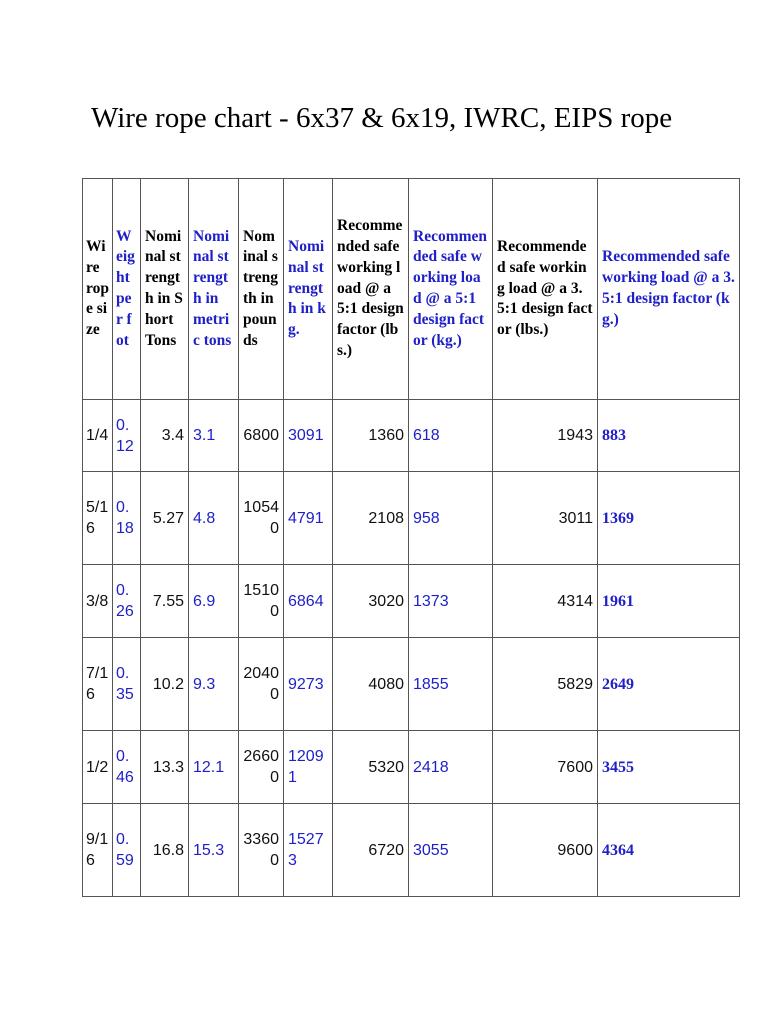 This screenshot has height=1024, width=768. Describe the element at coordinates (545, 850) in the screenshot. I see `cell-swl35-lbs: 9600` at that location.